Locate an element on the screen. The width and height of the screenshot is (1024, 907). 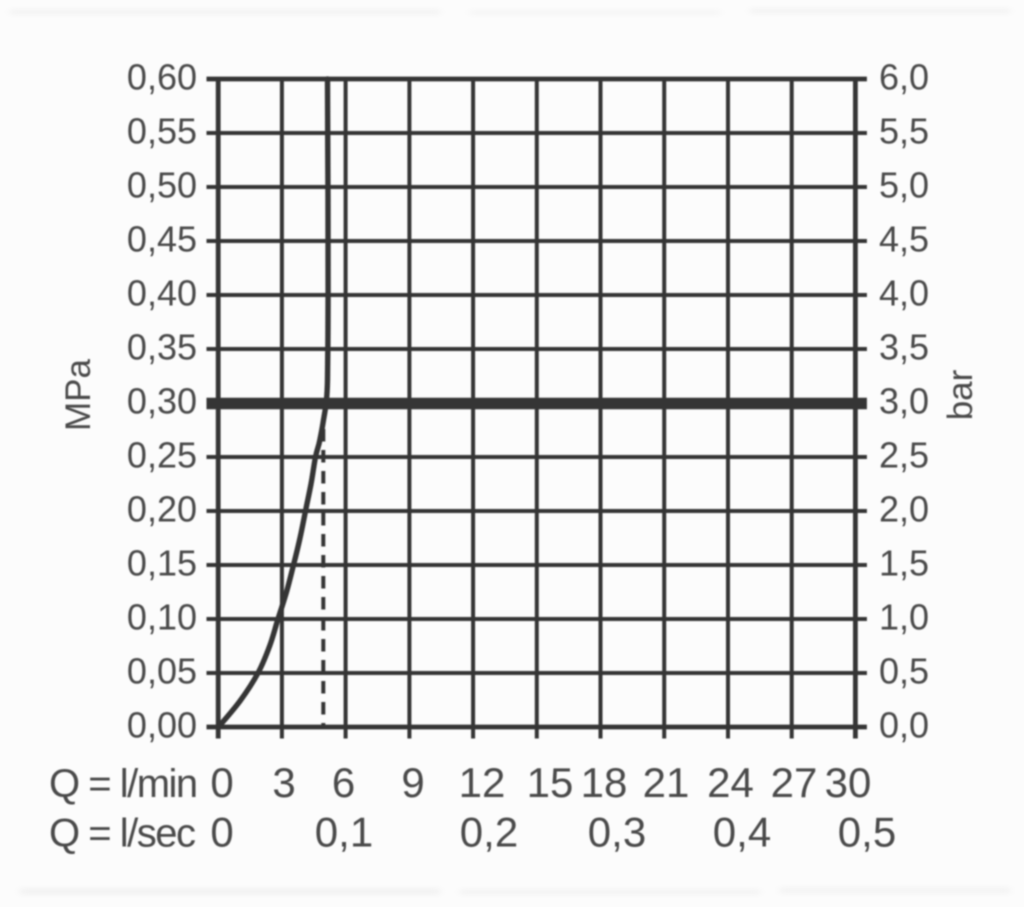
svg-text: 0,3 is located at coordinates (617, 832).